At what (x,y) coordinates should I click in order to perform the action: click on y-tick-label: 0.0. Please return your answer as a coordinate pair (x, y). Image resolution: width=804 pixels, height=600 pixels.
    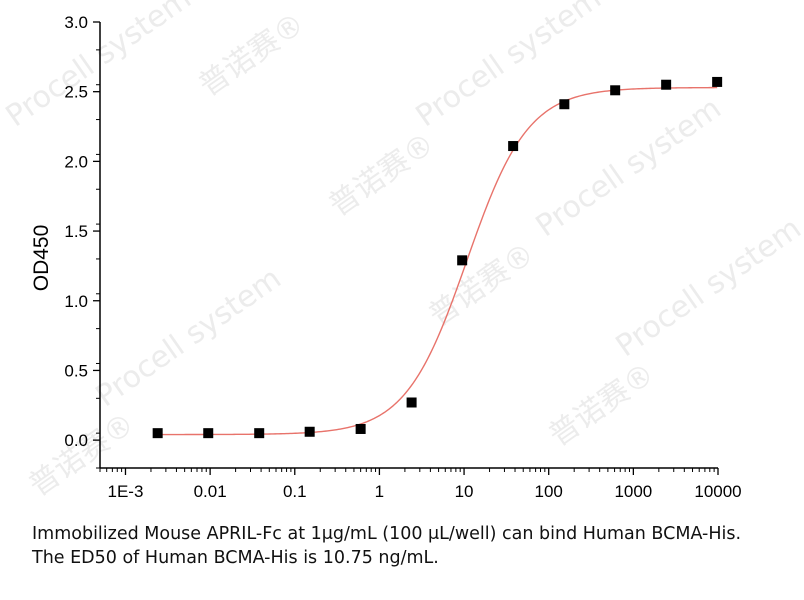
    Looking at the image, I should click on (76, 440).